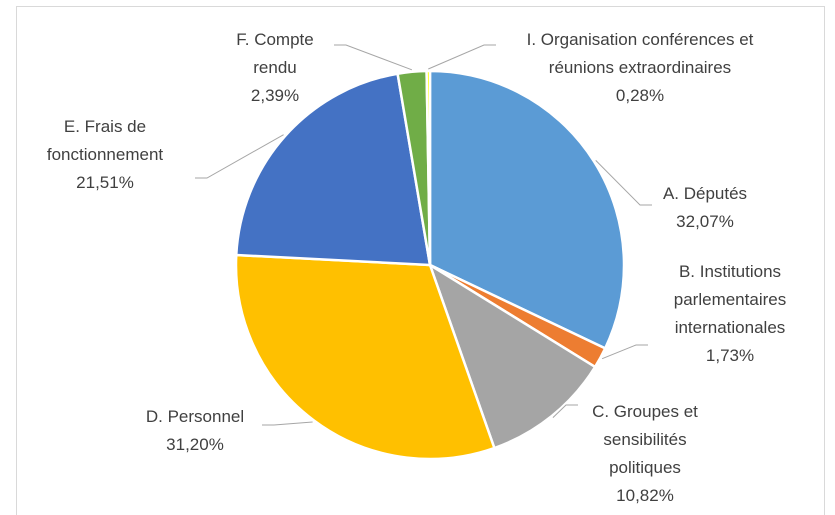 This screenshot has height=515, width=835. Describe the element at coordinates (705, 193) in the screenshot. I see `category-label: A. Députés` at that location.